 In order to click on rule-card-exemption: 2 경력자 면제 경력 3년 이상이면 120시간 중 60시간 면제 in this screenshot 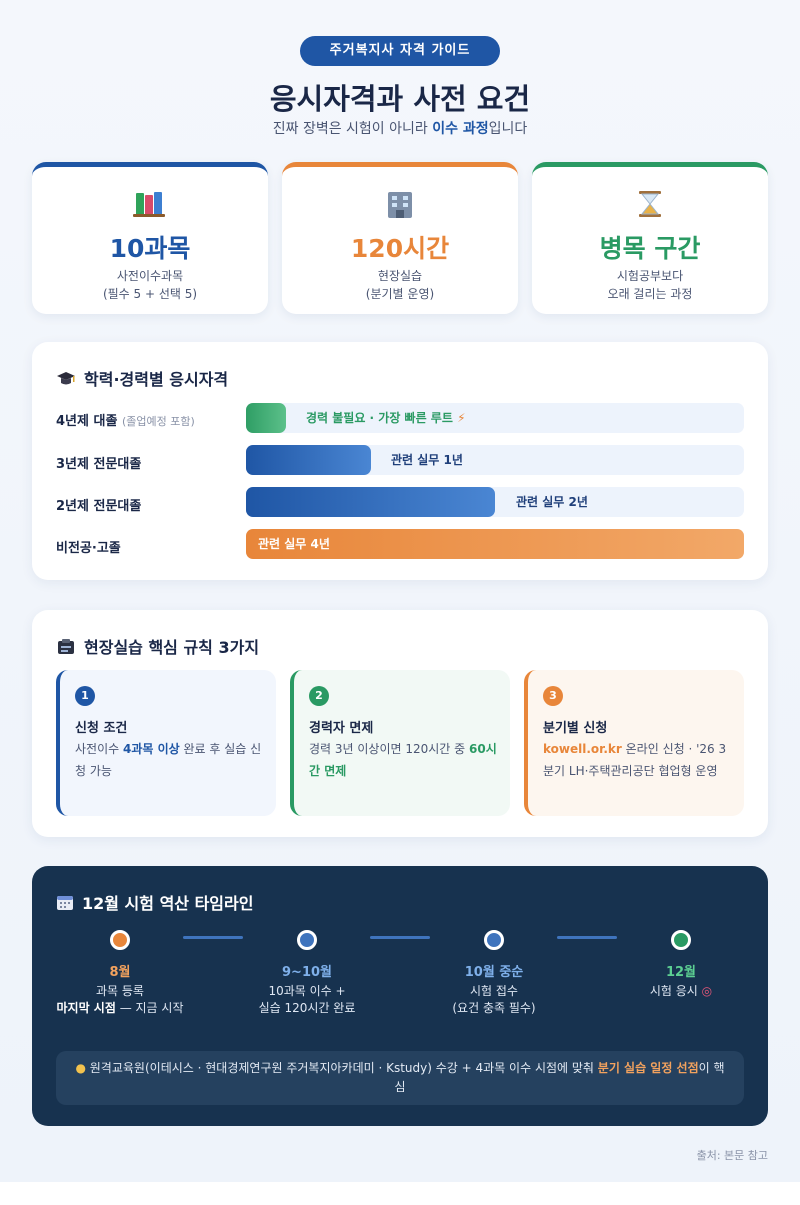, I will do `click(400, 743)`.